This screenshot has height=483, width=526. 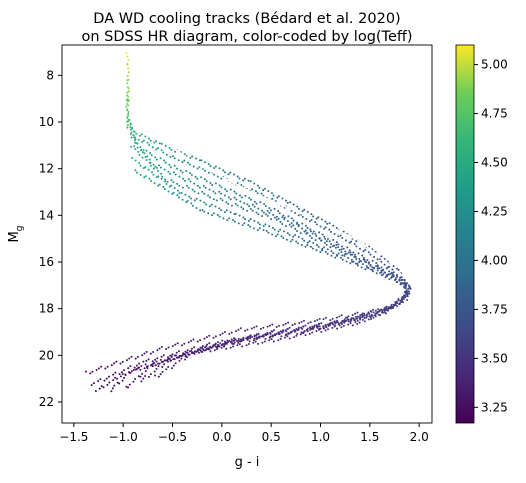 What do you see at coordinates (494, 211) in the screenshot?
I see `colorbar-tick-label: 4.25` at bounding box center [494, 211].